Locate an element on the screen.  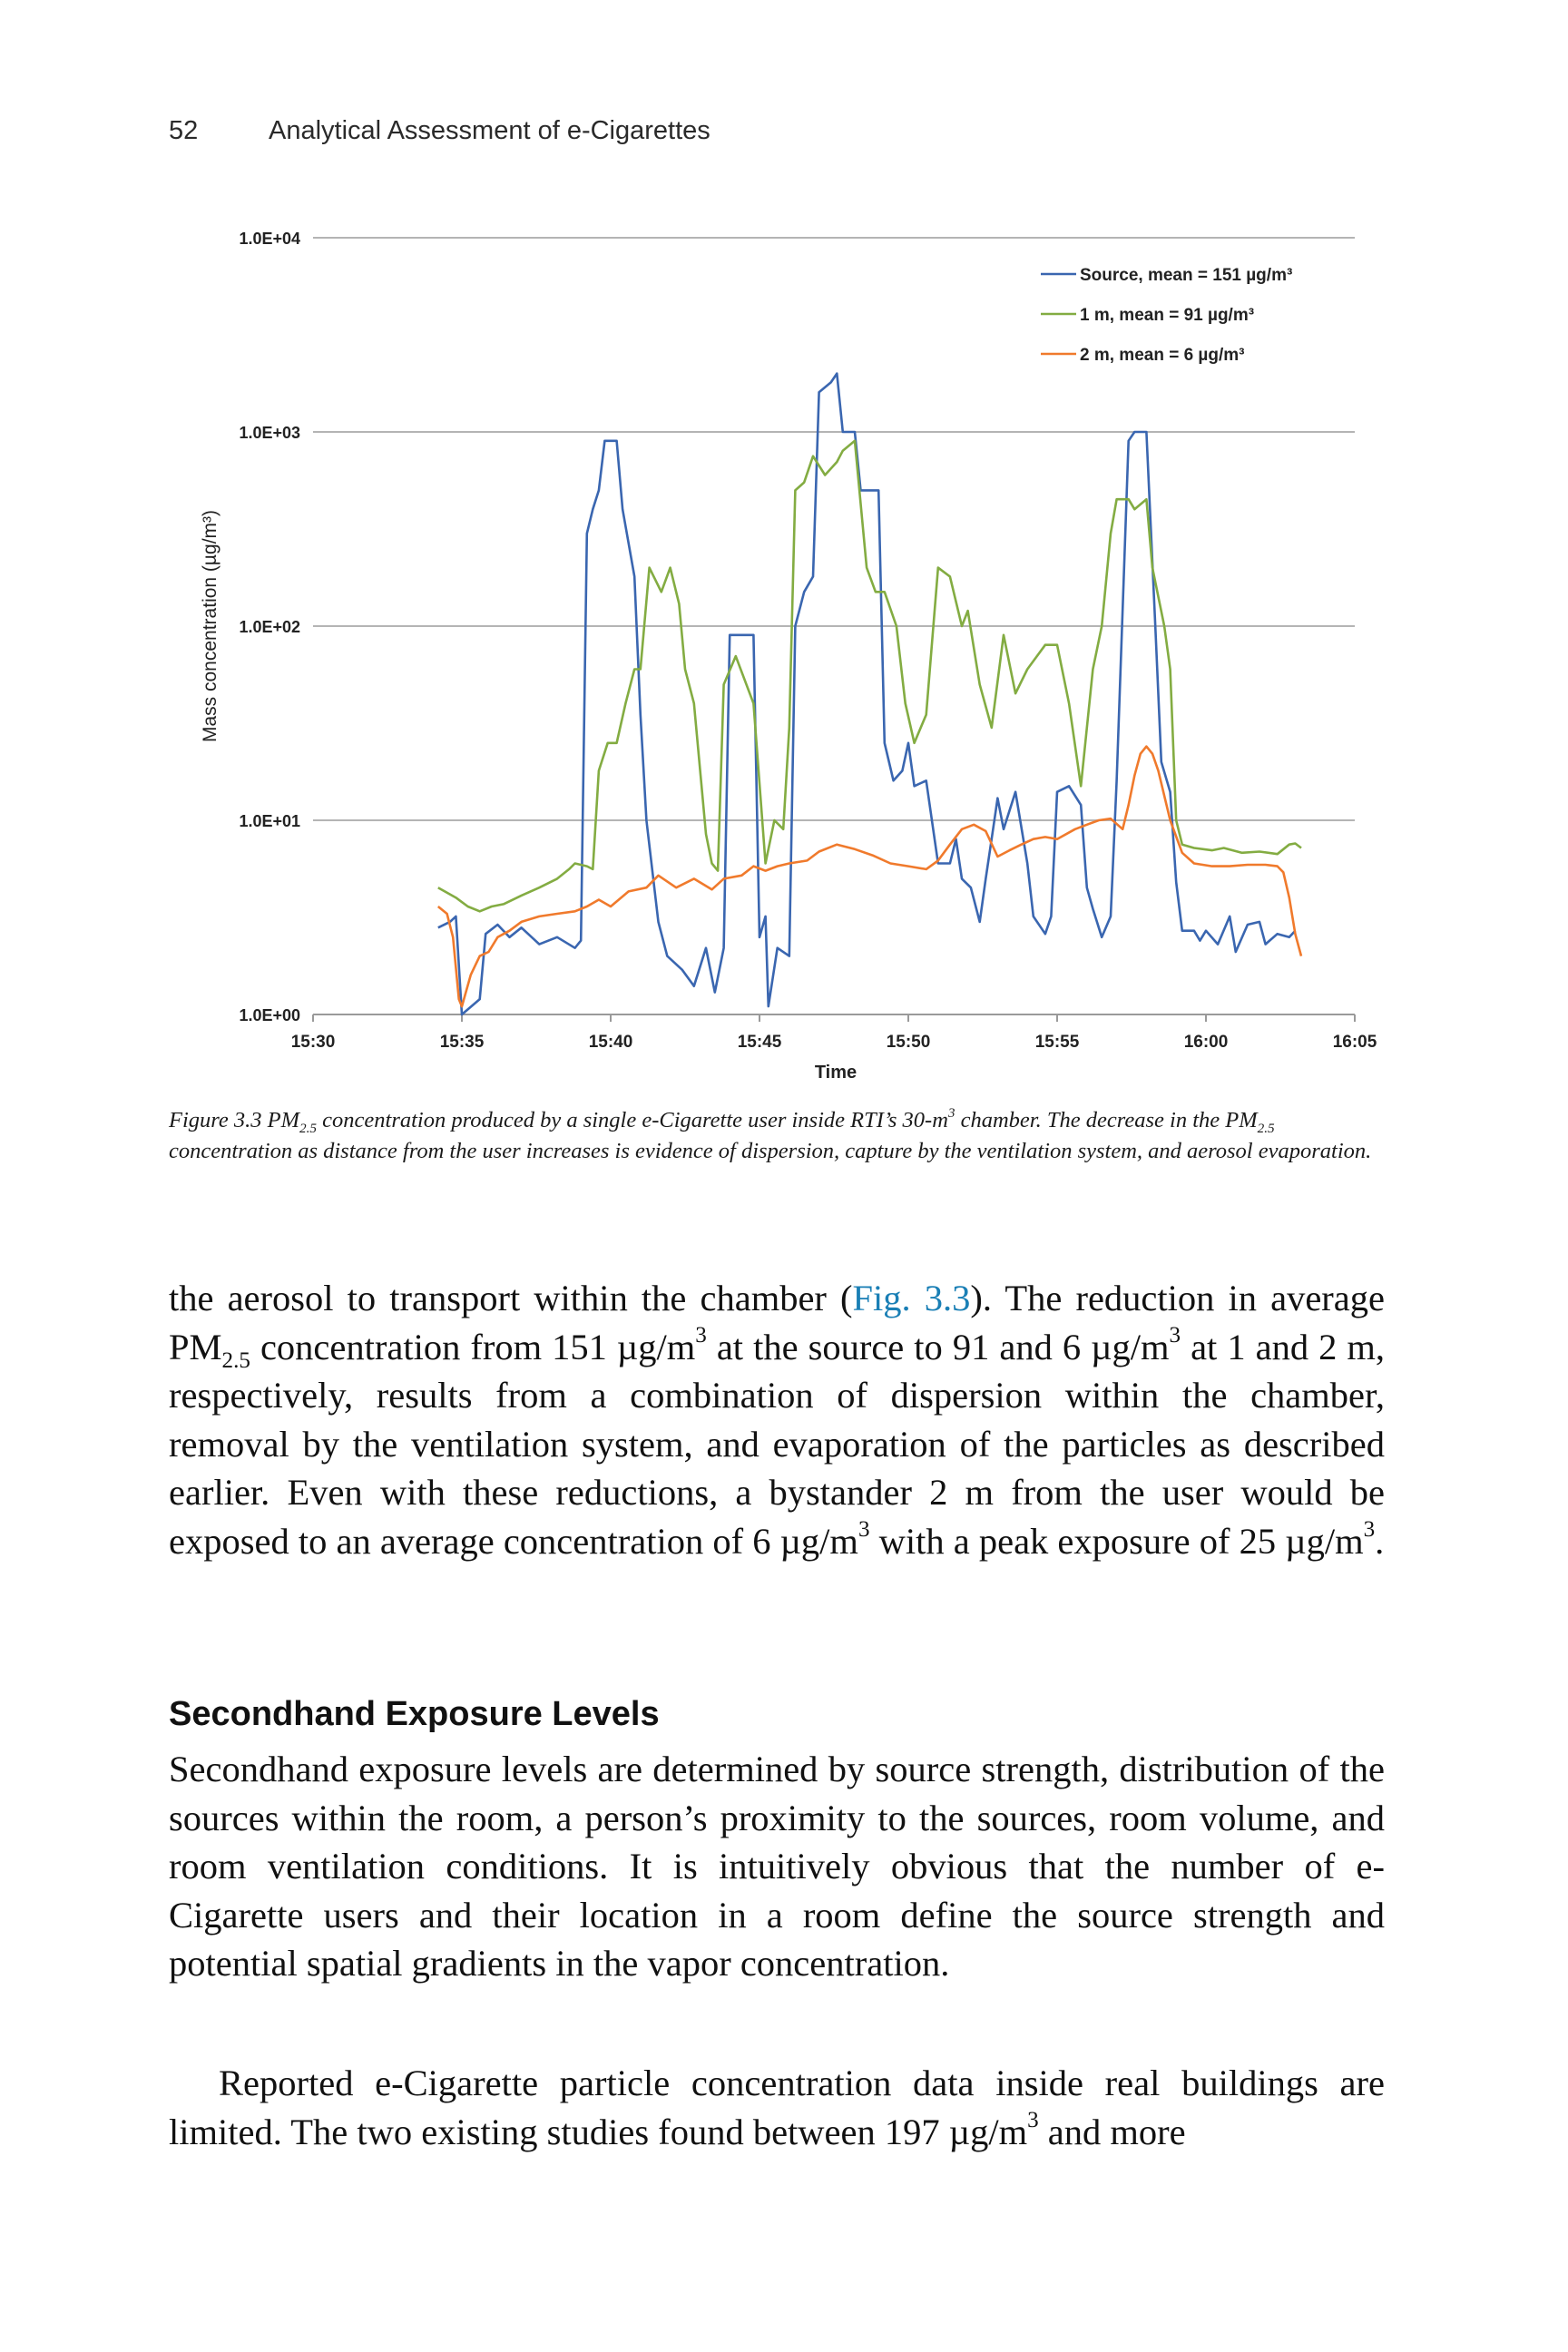
p1-sub: 2.5 is located at coordinates (235, 1360).